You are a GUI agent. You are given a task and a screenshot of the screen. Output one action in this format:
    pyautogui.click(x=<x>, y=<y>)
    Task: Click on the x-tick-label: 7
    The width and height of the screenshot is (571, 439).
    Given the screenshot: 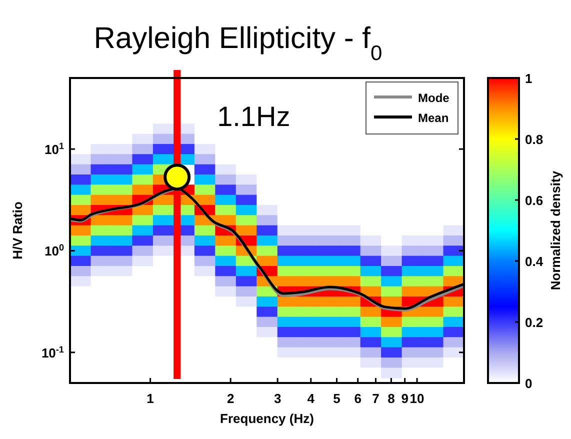 What is the action you would take?
    pyautogui.click(x=376, y=398)
    